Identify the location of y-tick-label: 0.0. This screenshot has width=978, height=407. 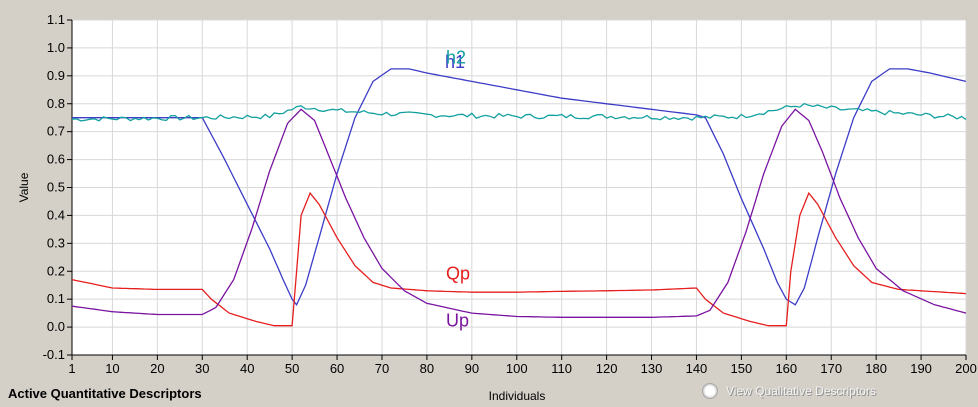
(56, 326).